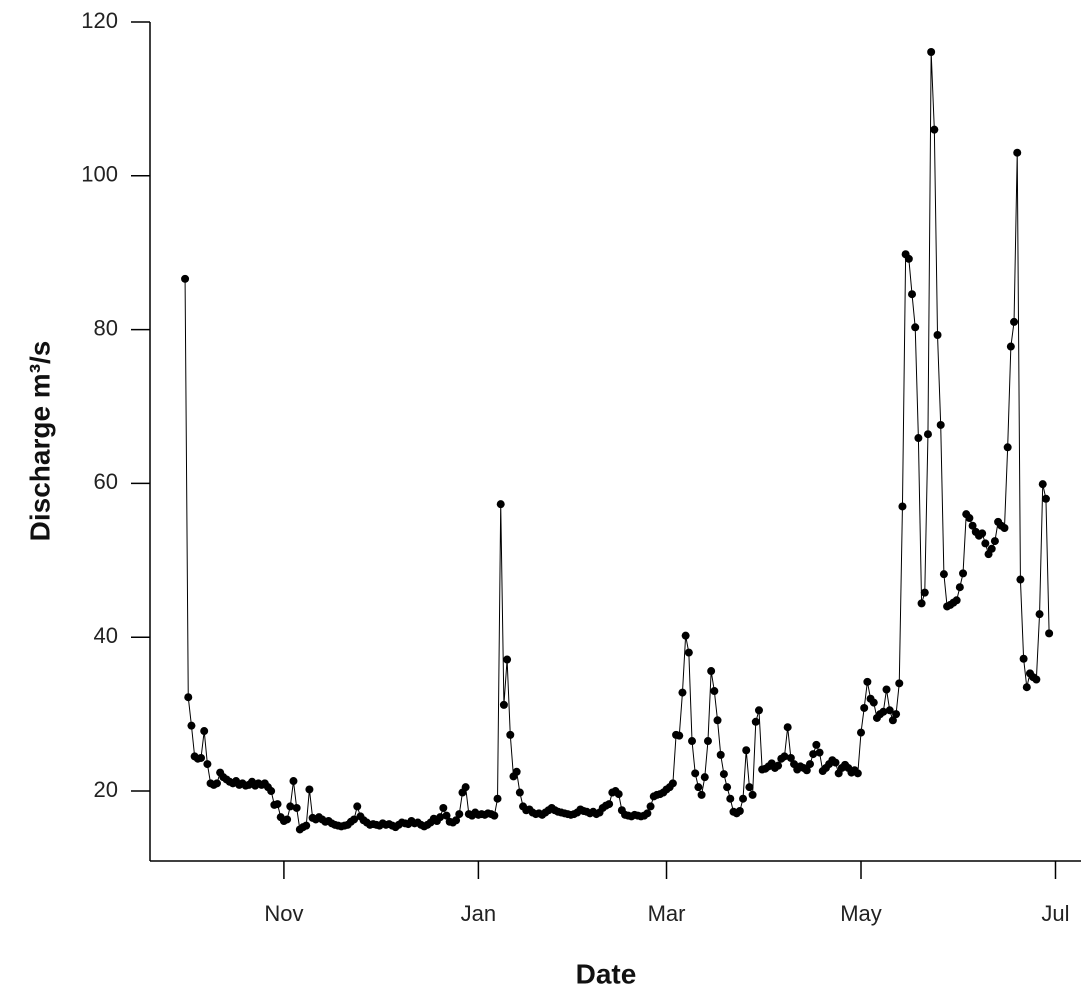  What do you see at coordinates (106, 327) in the screenshot?
I see `y-tick-label: 80` at bounding box center [106, 327].